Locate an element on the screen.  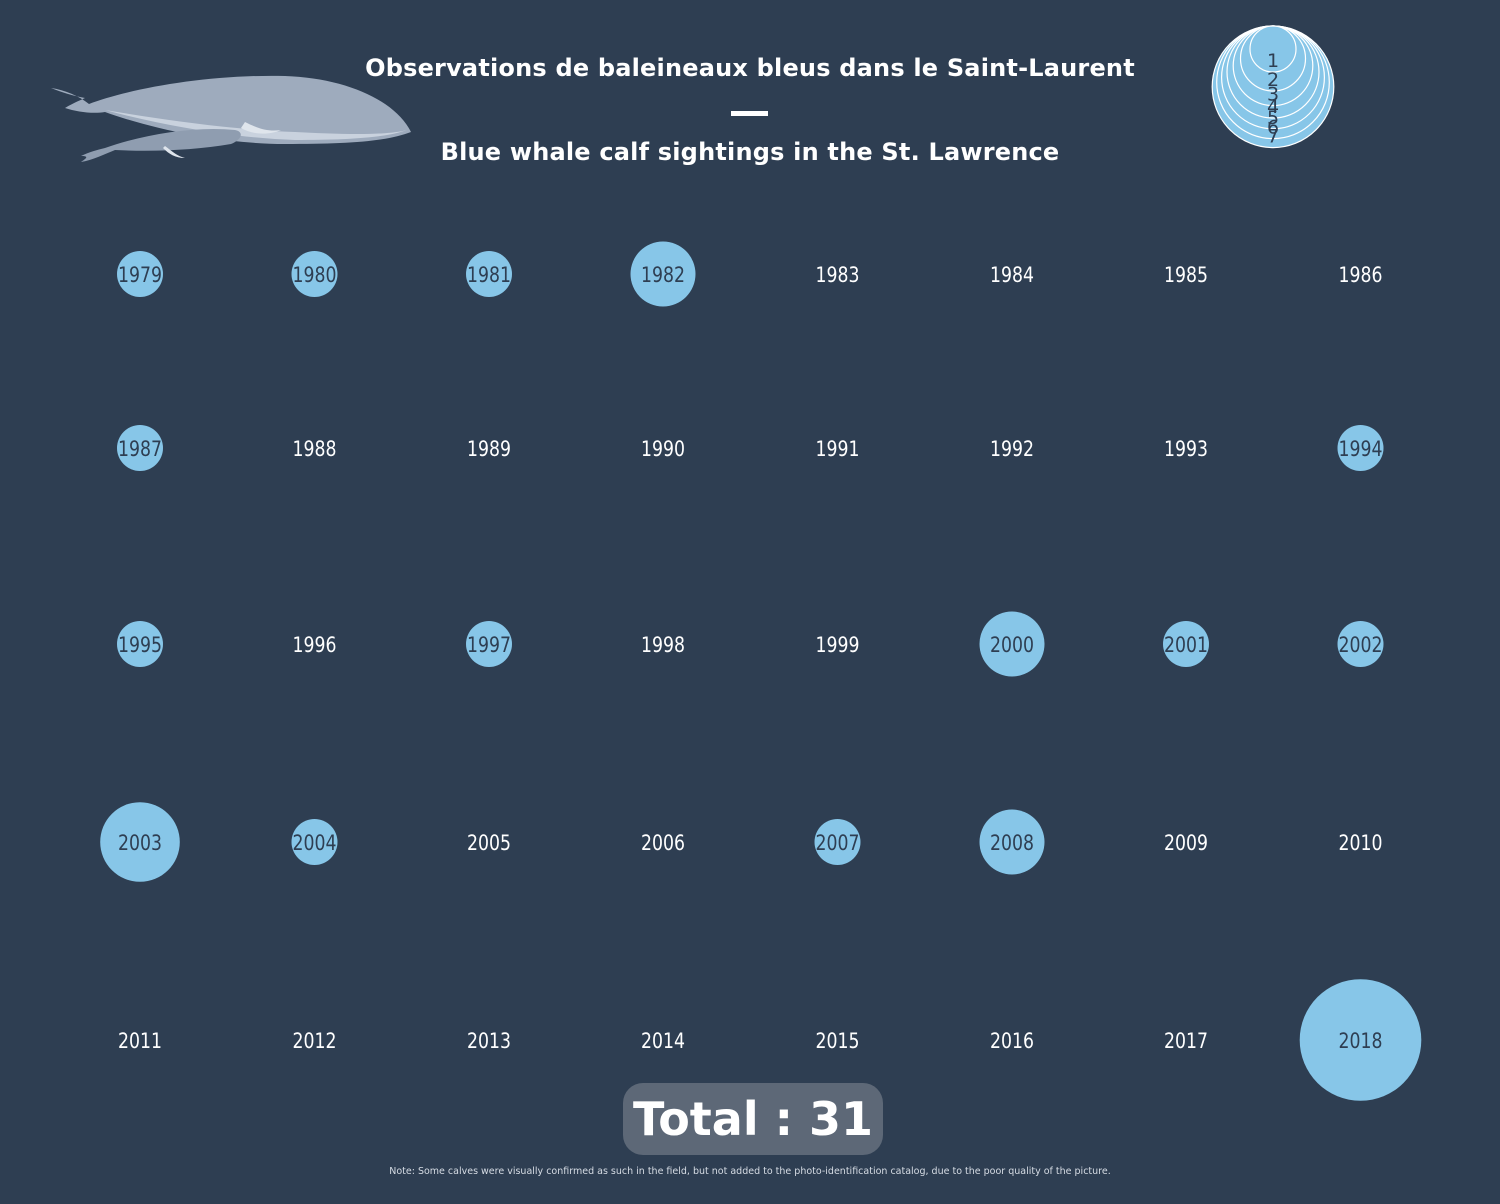
year-label-1987: 1987 is located at coordinates (140, 449).